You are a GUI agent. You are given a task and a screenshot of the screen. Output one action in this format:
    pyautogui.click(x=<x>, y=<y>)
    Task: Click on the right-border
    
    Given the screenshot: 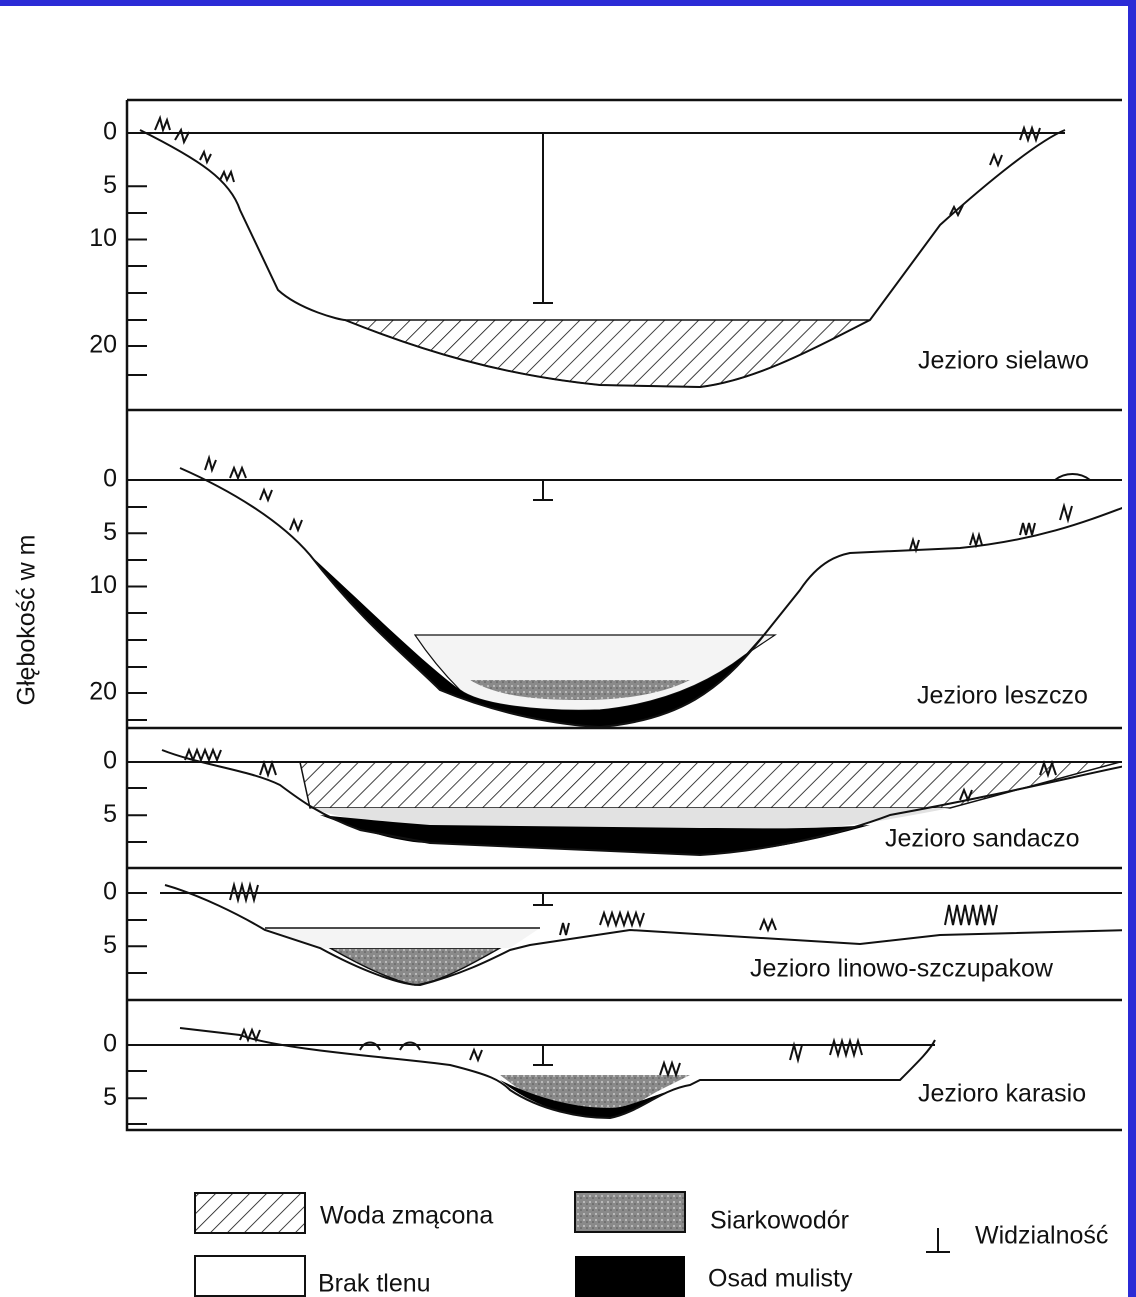 What is the action you would take?
    pyautogui.click(x=1132, y=648)
    